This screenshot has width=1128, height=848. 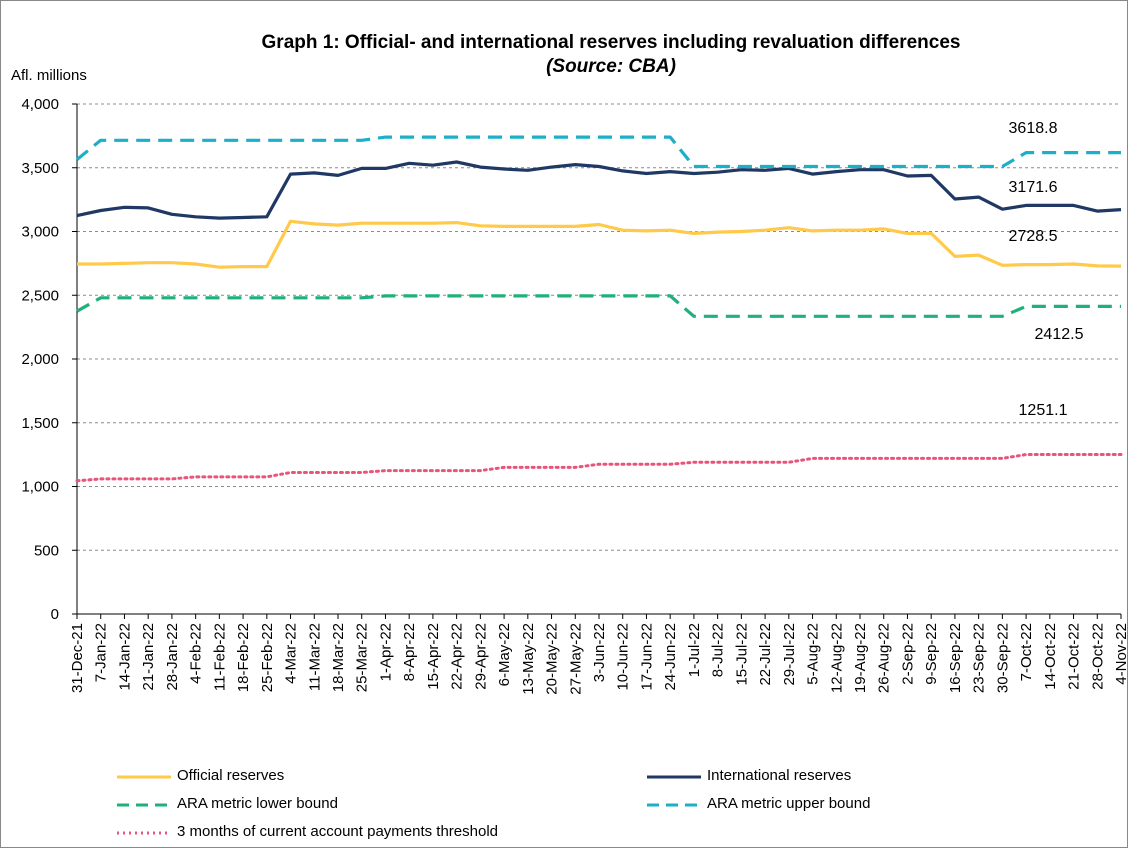 What do you see at coordinates (1002, 658) in the screenshot?
I see `x-tick-label: 30-Sep-22` at bounding box center [1002, 658].